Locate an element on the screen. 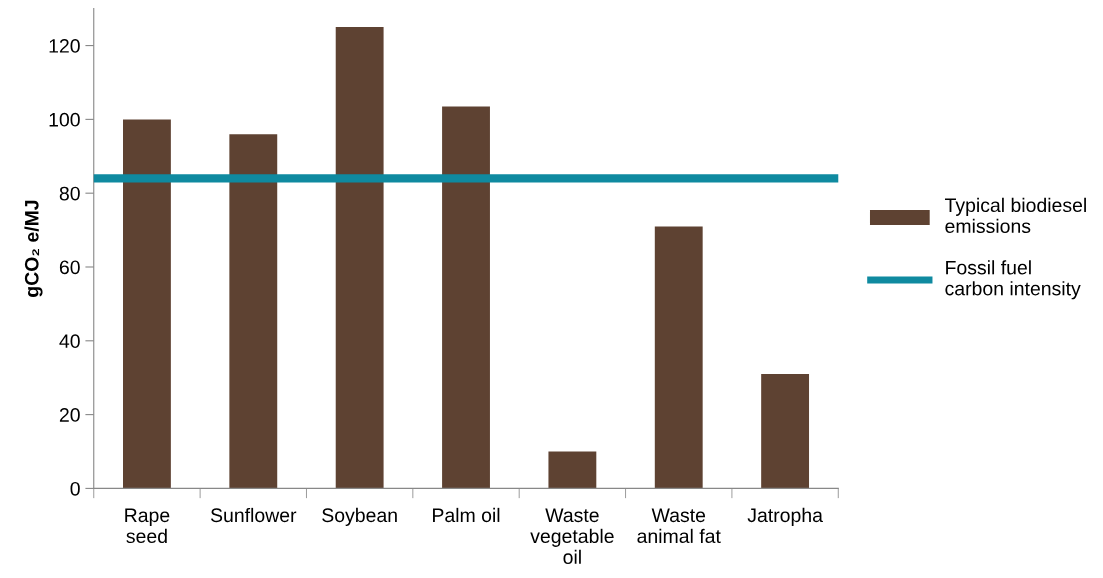 This screenshot has width=1103, height=578. legend-label: Typical biodiesel emissions is located at coordinates (1015, 215).